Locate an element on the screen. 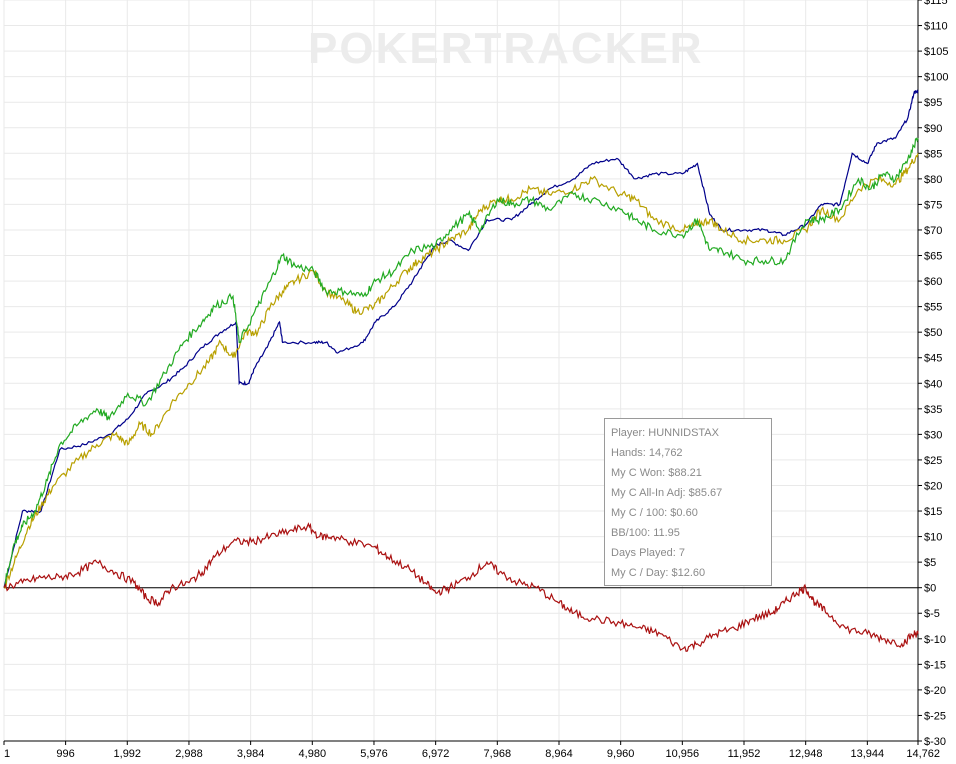 The height and width of the screenshot is (764, 956). x-tick-label: 1,992 is located at coordinates (128, 754).